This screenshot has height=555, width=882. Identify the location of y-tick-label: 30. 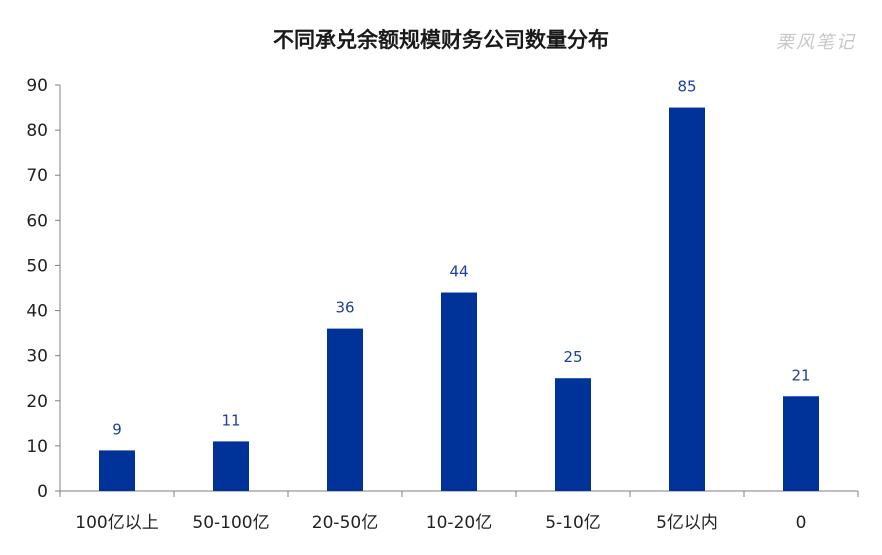
(37, 357).